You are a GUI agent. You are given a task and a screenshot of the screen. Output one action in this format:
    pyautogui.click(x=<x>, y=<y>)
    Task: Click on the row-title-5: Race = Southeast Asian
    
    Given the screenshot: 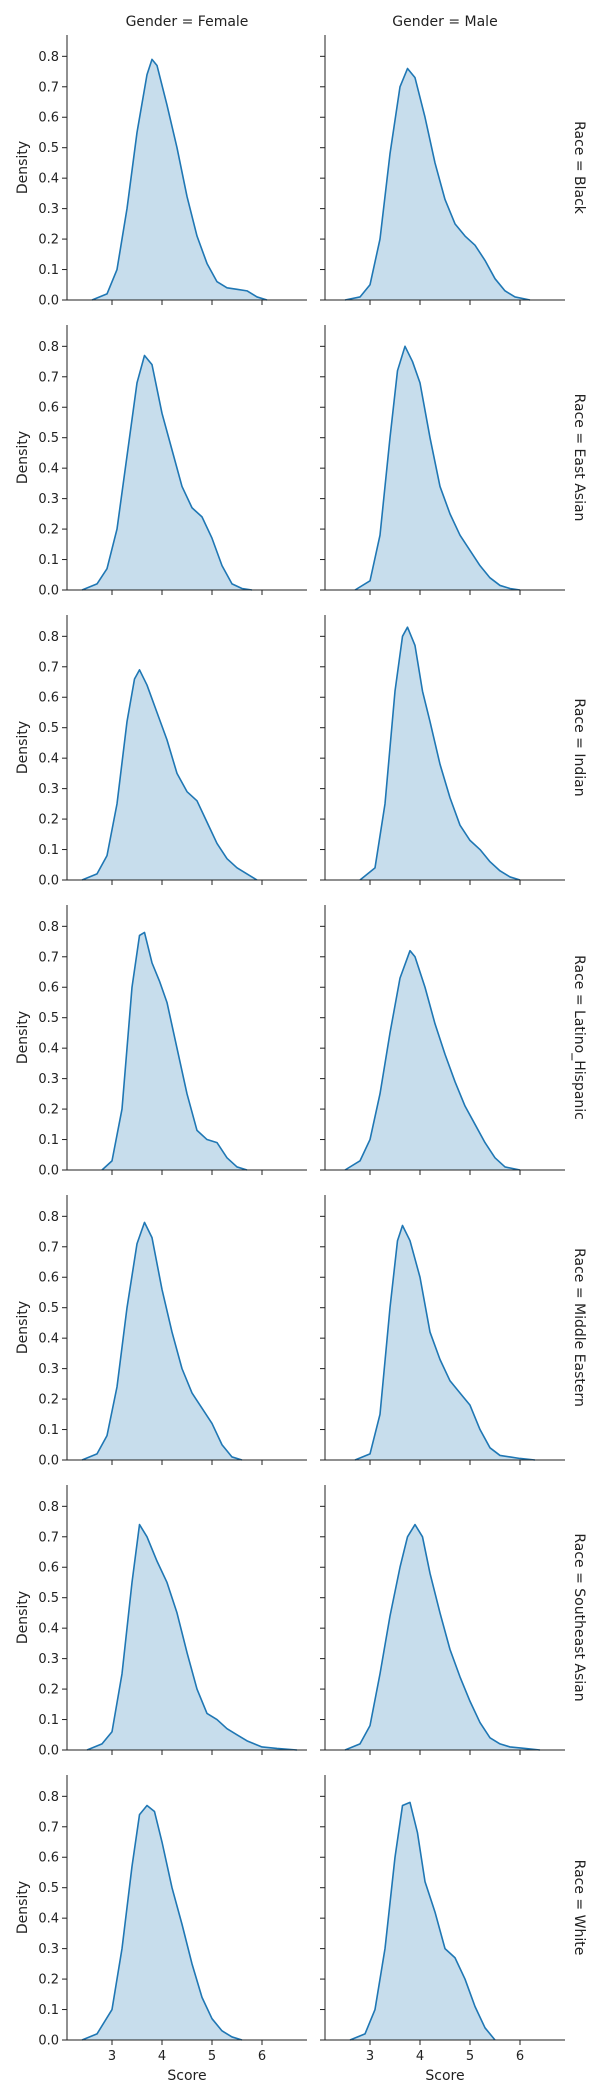 What is the action you would take?
    pyautogui.click(x=579, y=1617)
    